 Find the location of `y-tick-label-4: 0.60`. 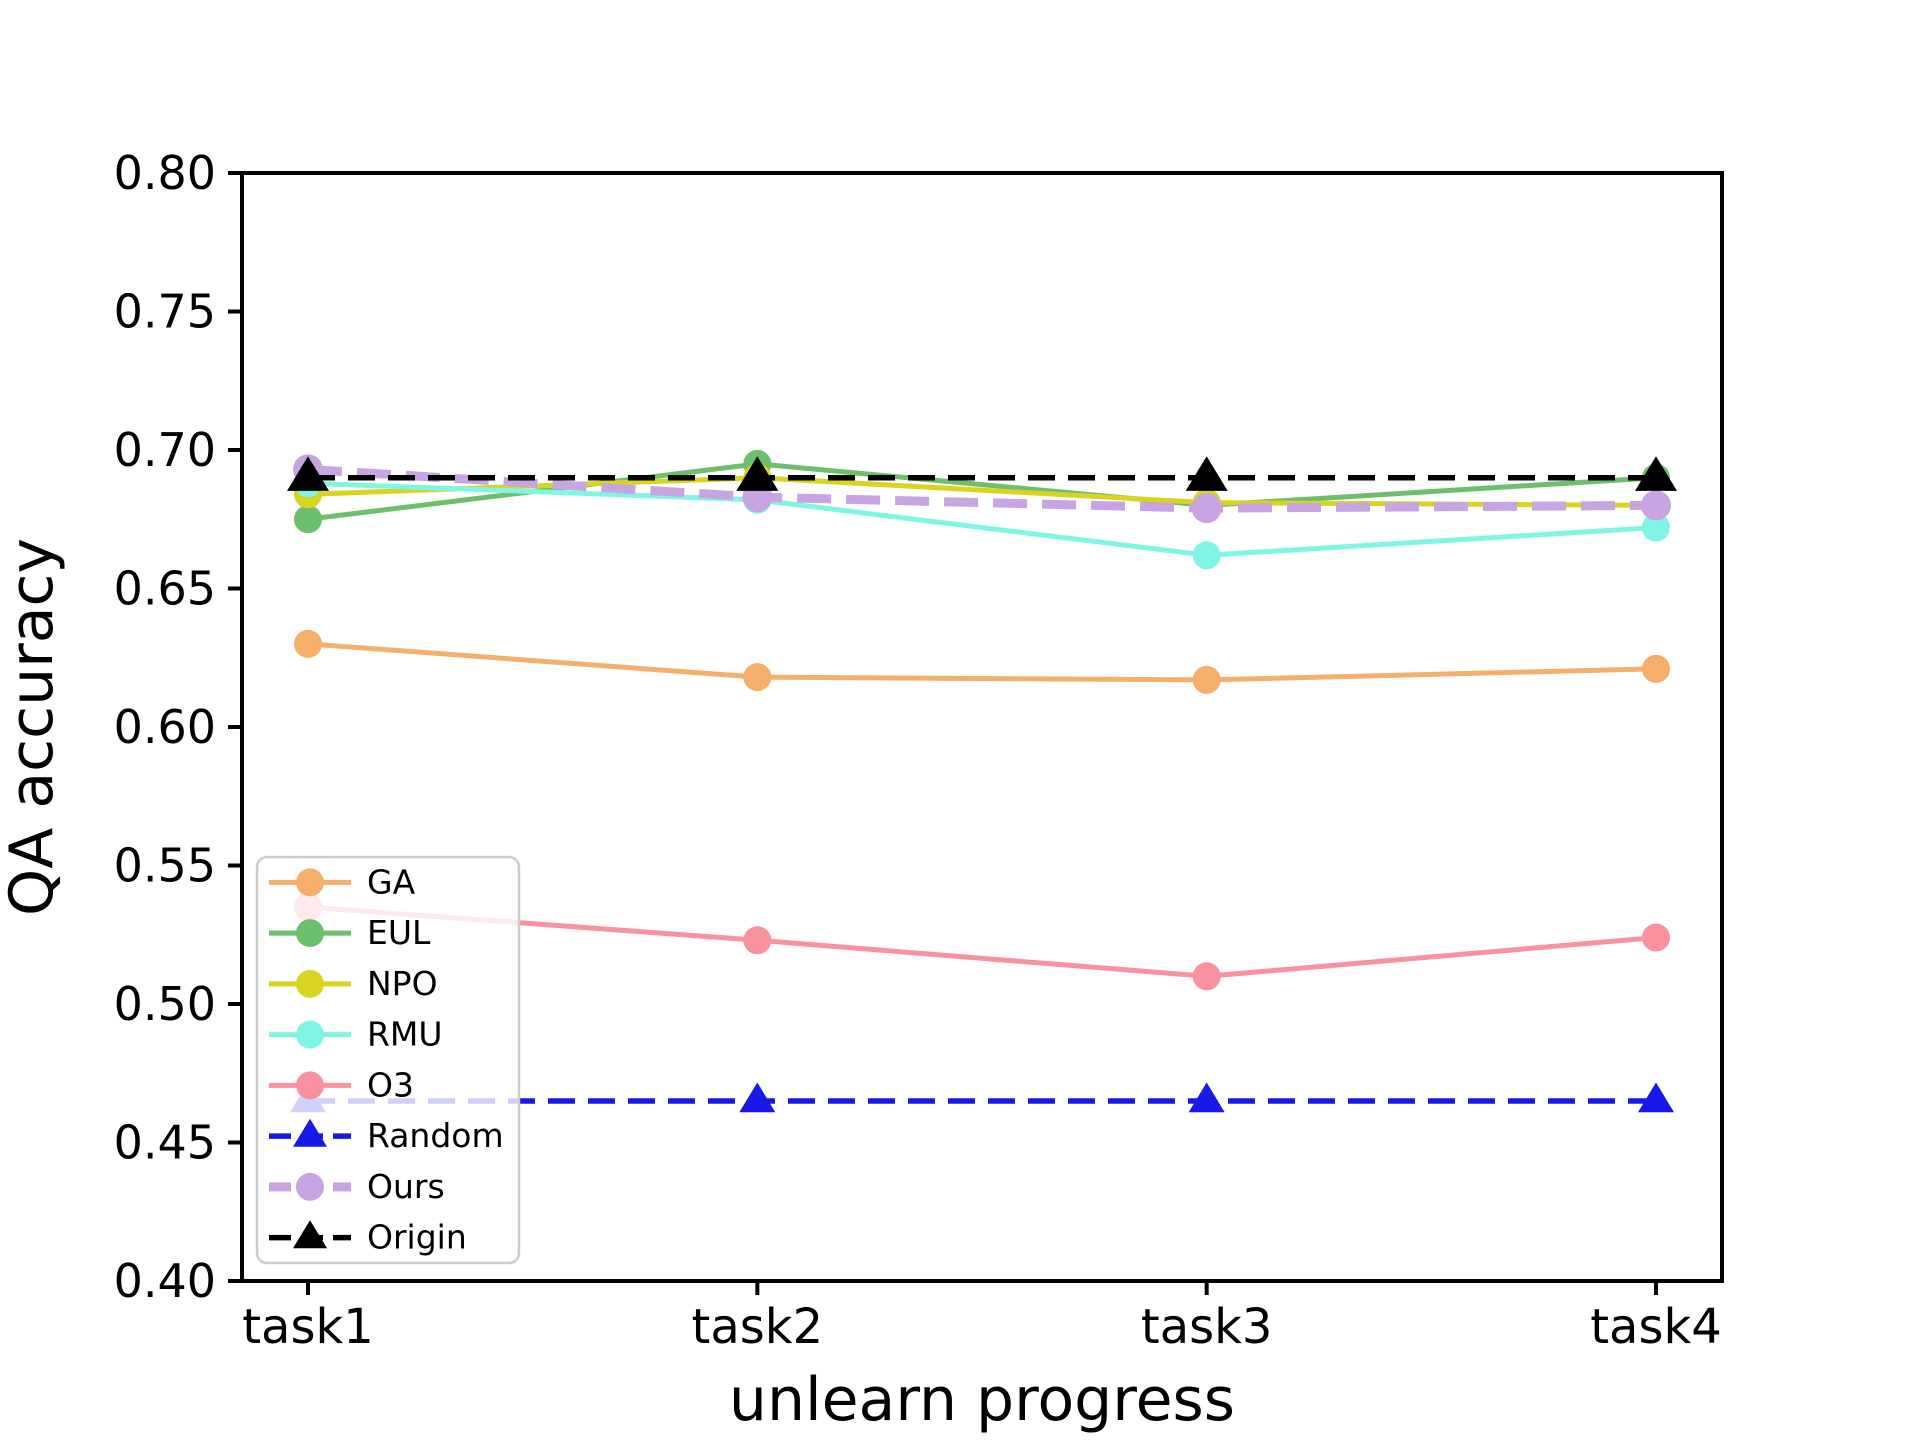

y-tick-label-4: 0.60 is located at coordinates (165, 727).